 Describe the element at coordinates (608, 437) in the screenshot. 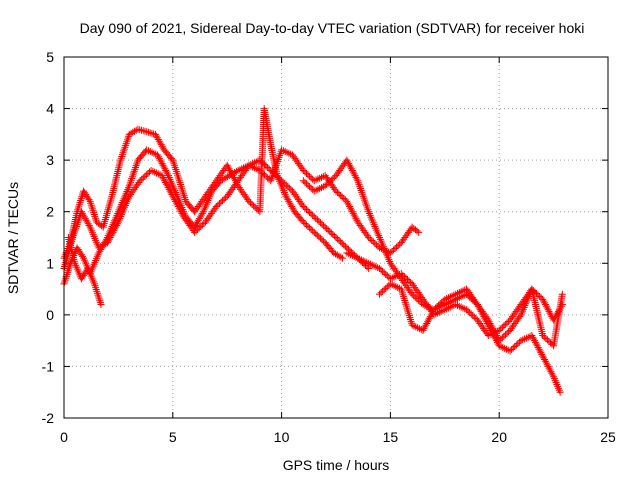

I see `x-tick-label: 25` at that location.